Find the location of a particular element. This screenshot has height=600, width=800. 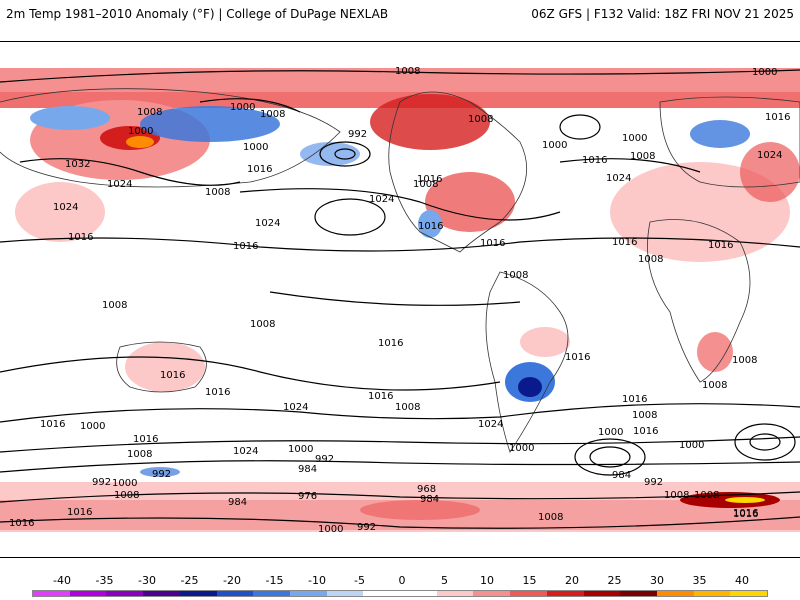

isobar-label: 968 is located at coordinates (426, 489).